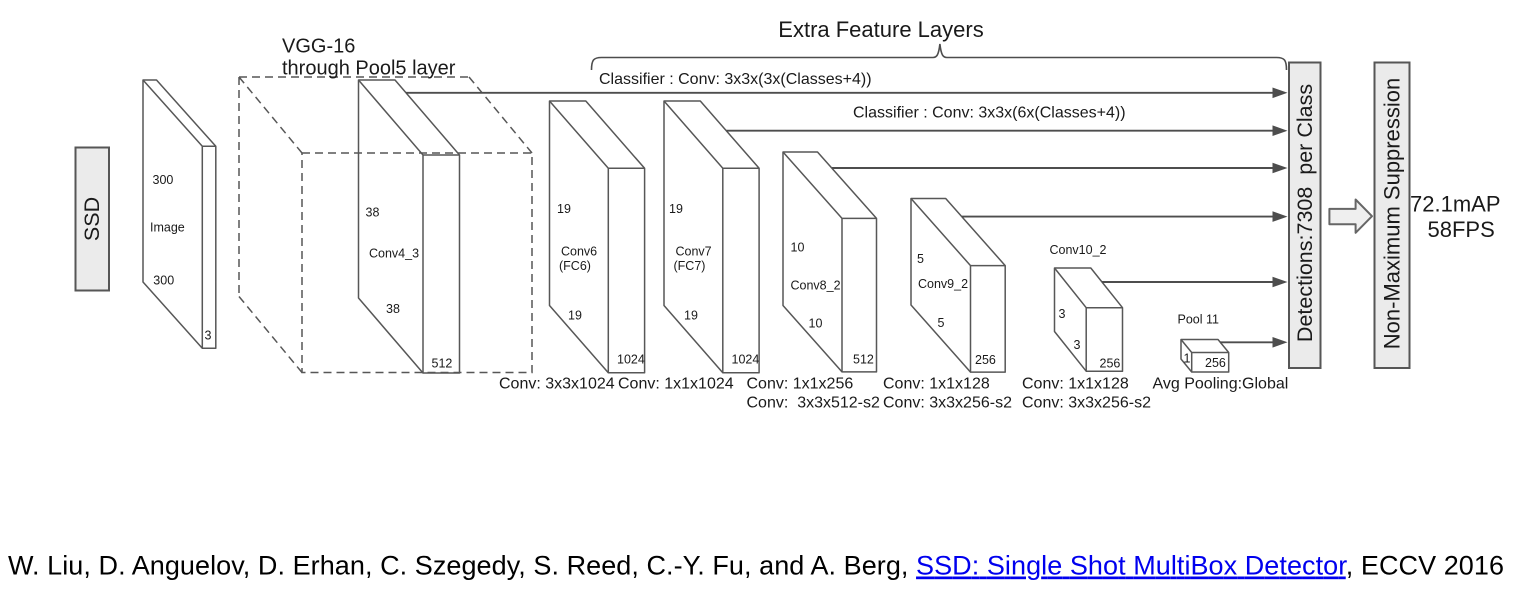 The width and height of the screenshot is (1530, 590). I want to click on svg-text: Pool 11, so click(1199, 320).